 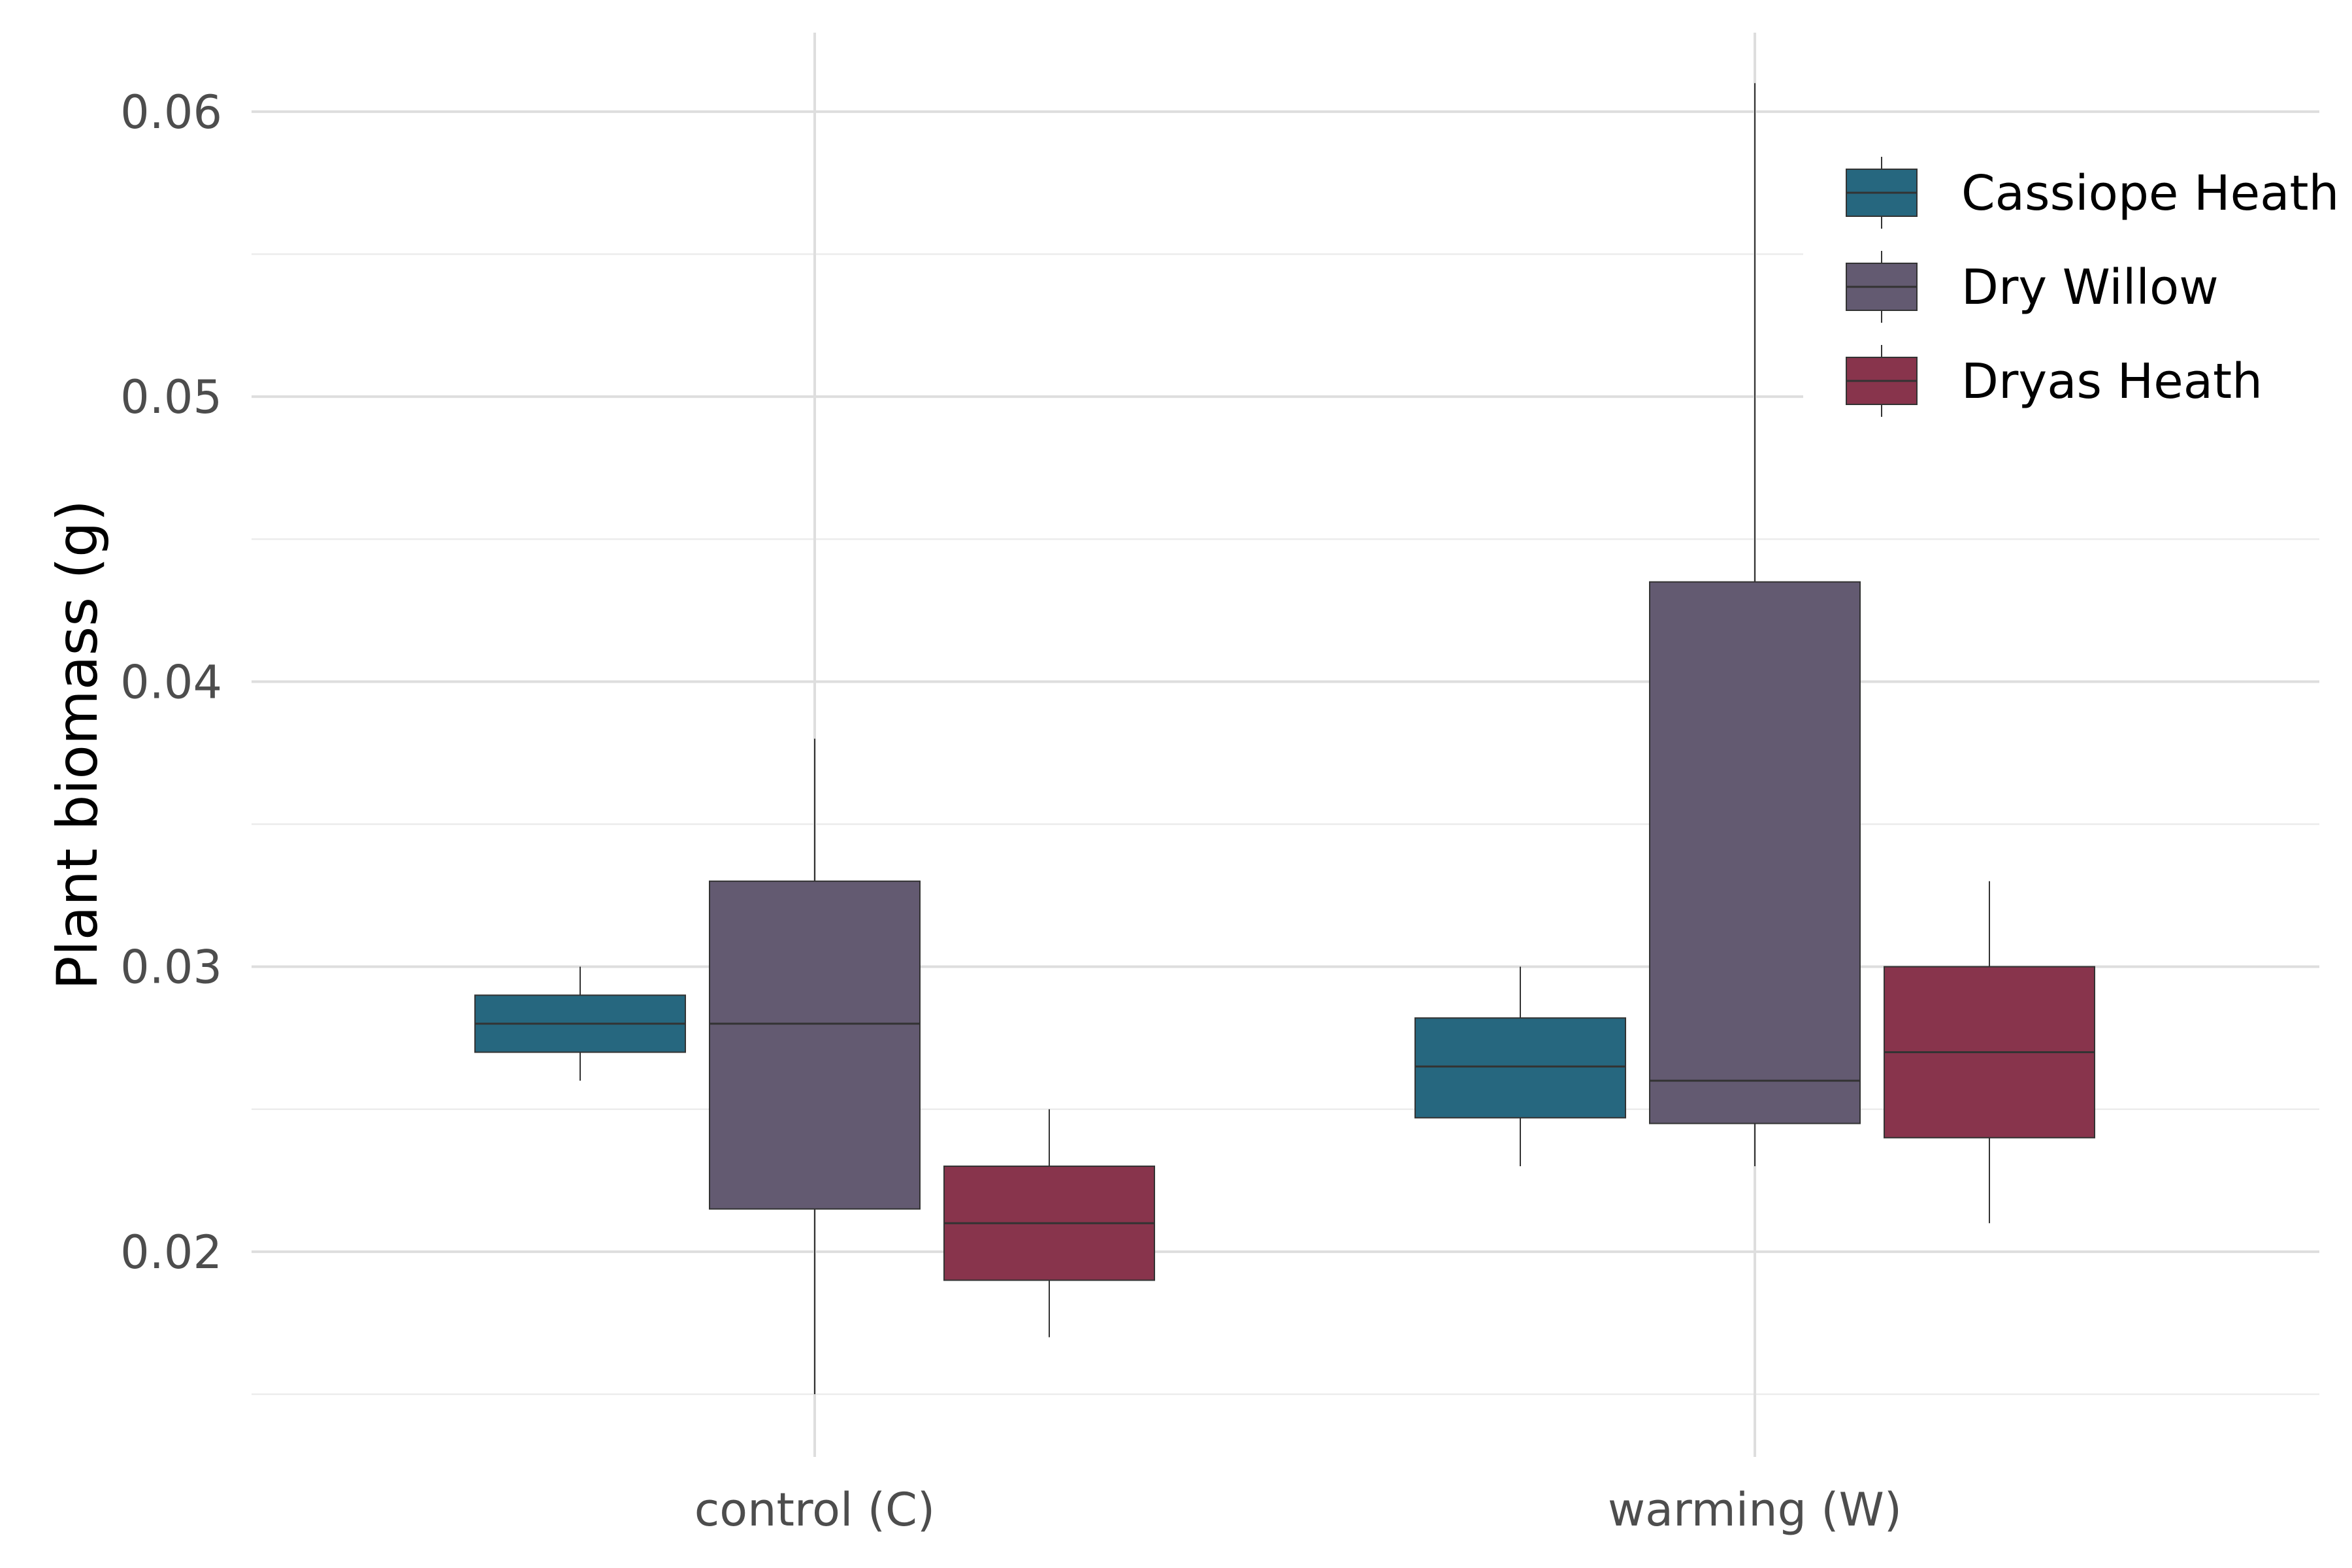 I want to click on legend-label: Dryas Heath, so click(x=2111, y=381).